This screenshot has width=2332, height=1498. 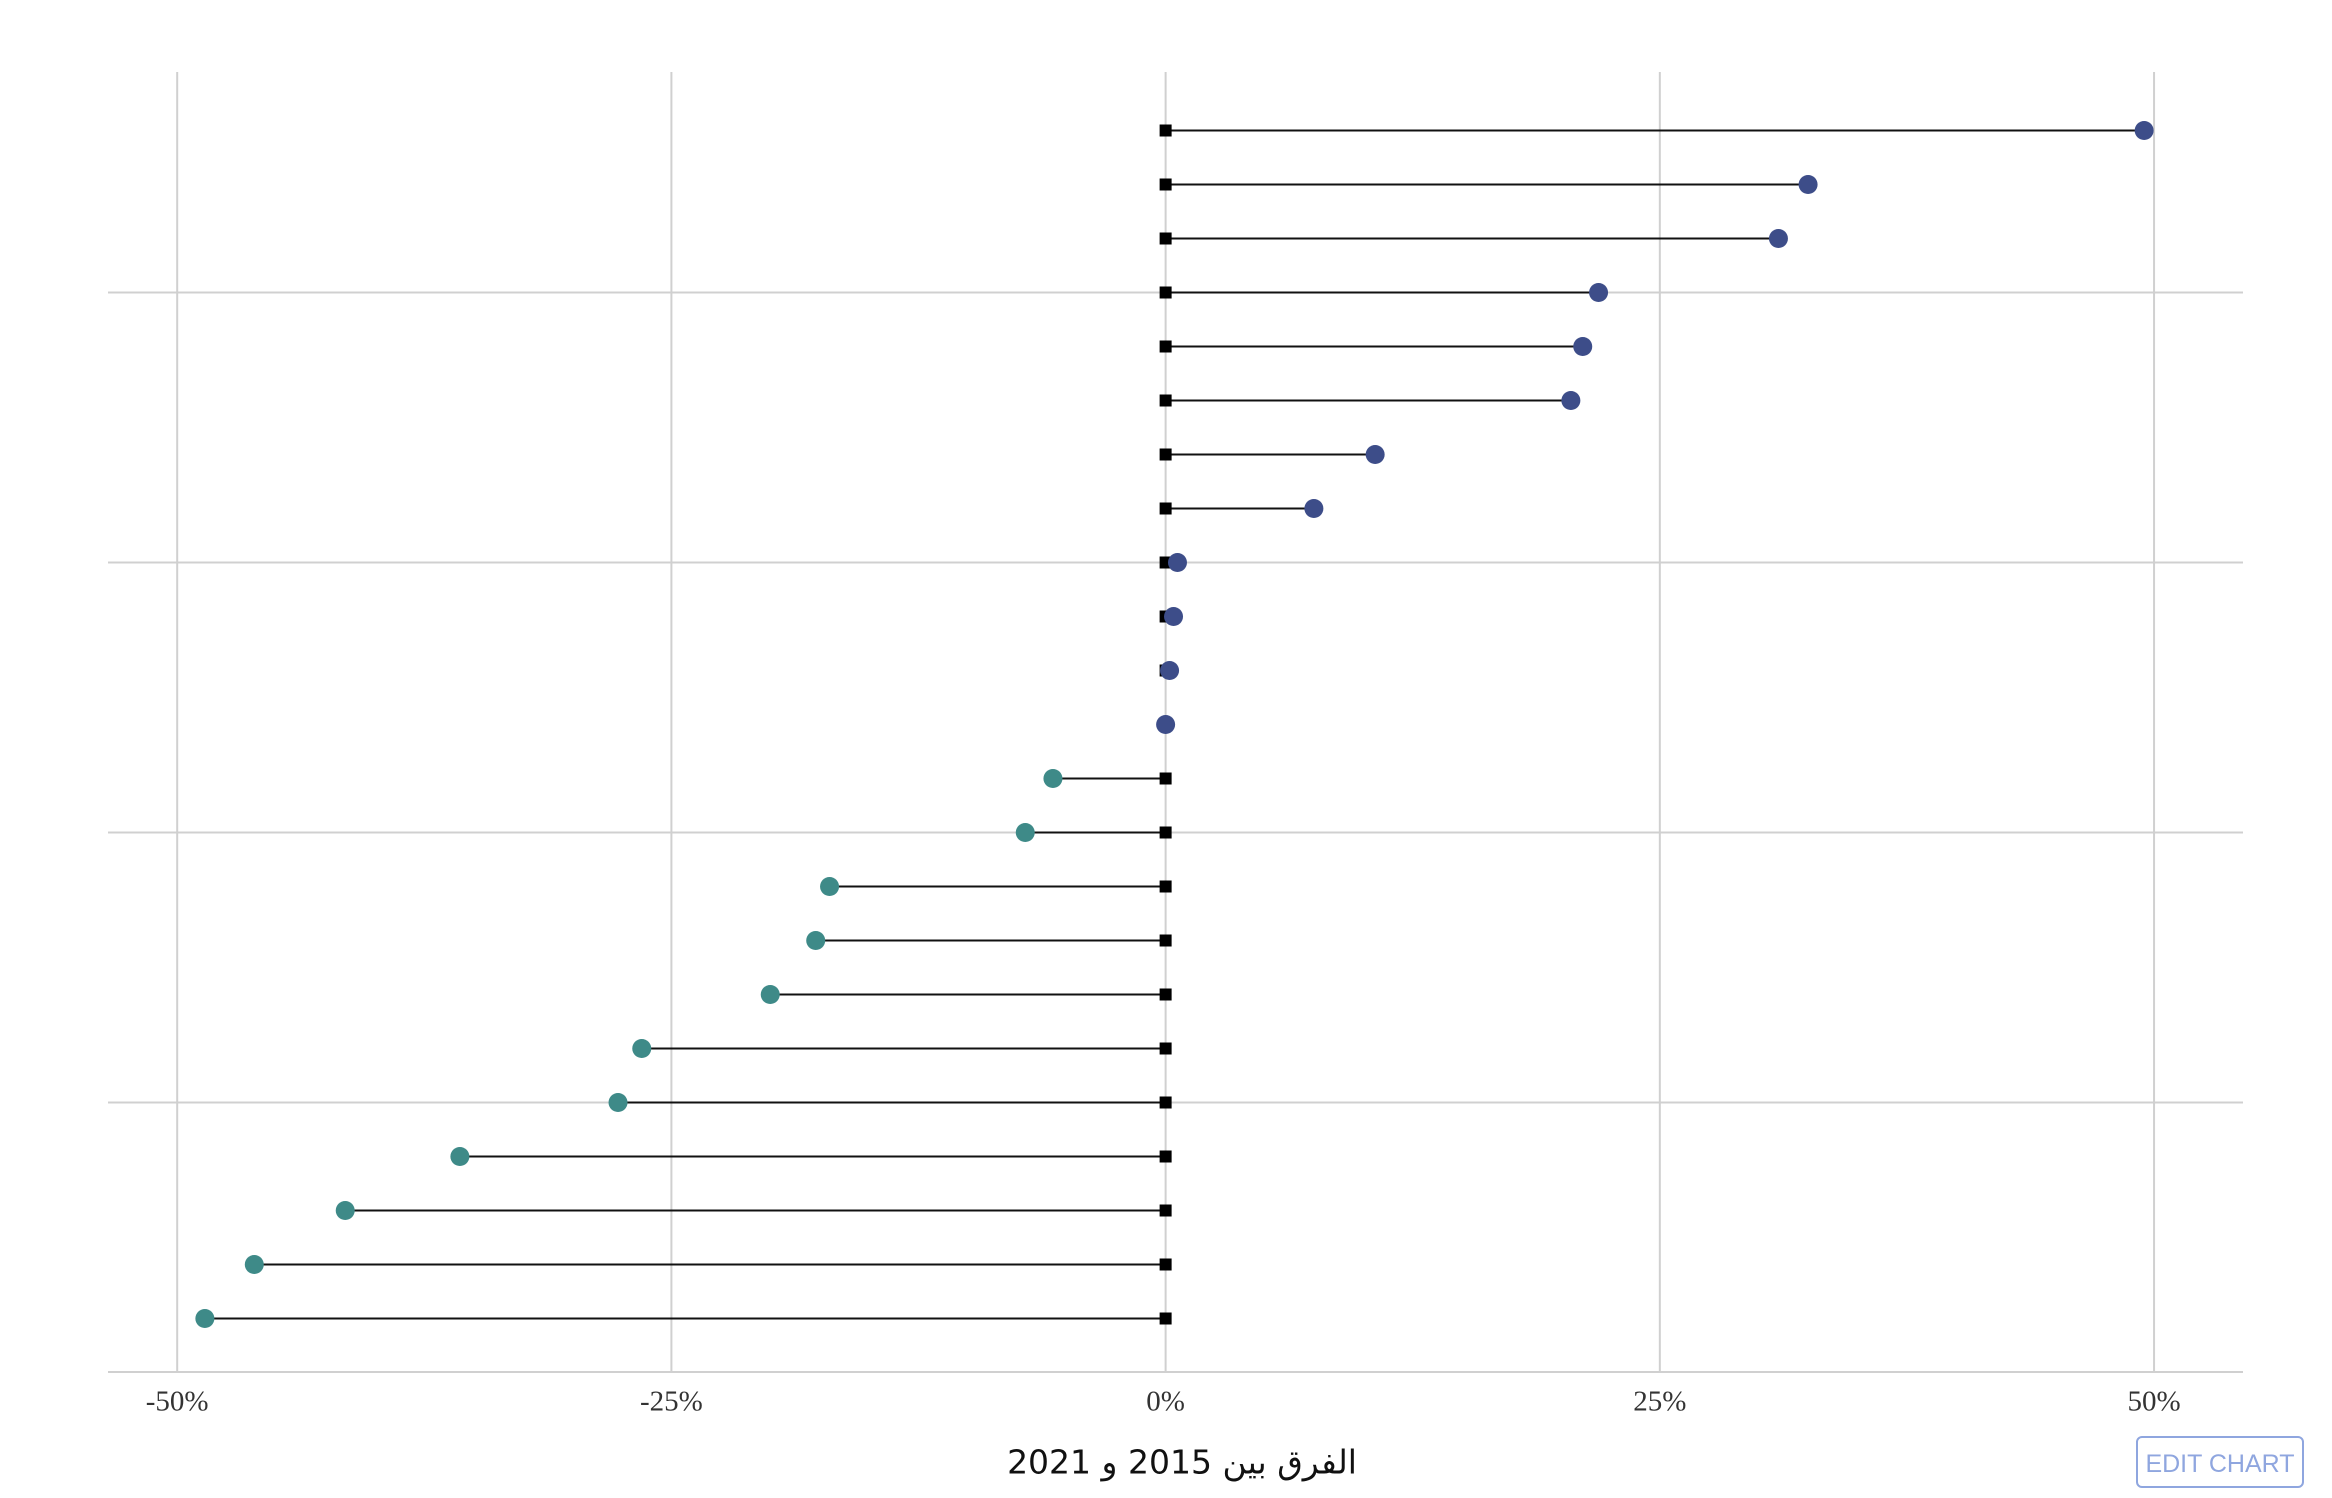 I want to click on x-tick-label: 0%, so click(x=1165, y=1402).